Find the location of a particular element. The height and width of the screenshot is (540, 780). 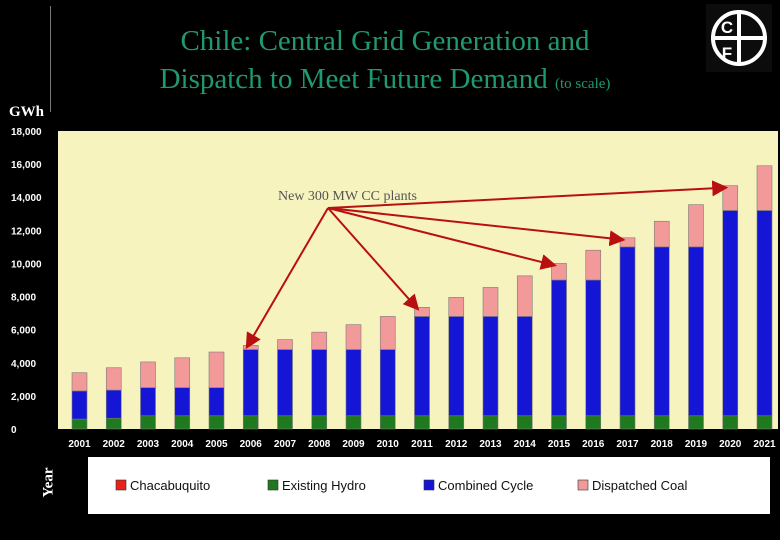

title-line-2: Dispatch to Meet Future Demand is located at coordinates (353, 79).